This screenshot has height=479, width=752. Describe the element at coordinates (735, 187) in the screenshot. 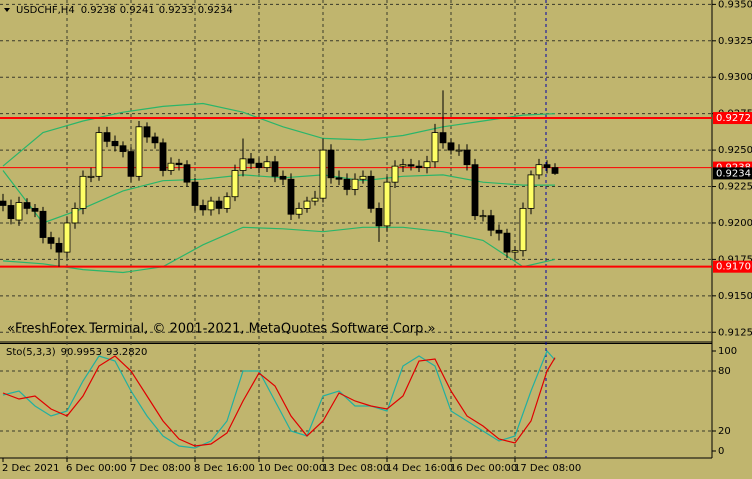

I see `y-tick-label: 0.9225` at that location.